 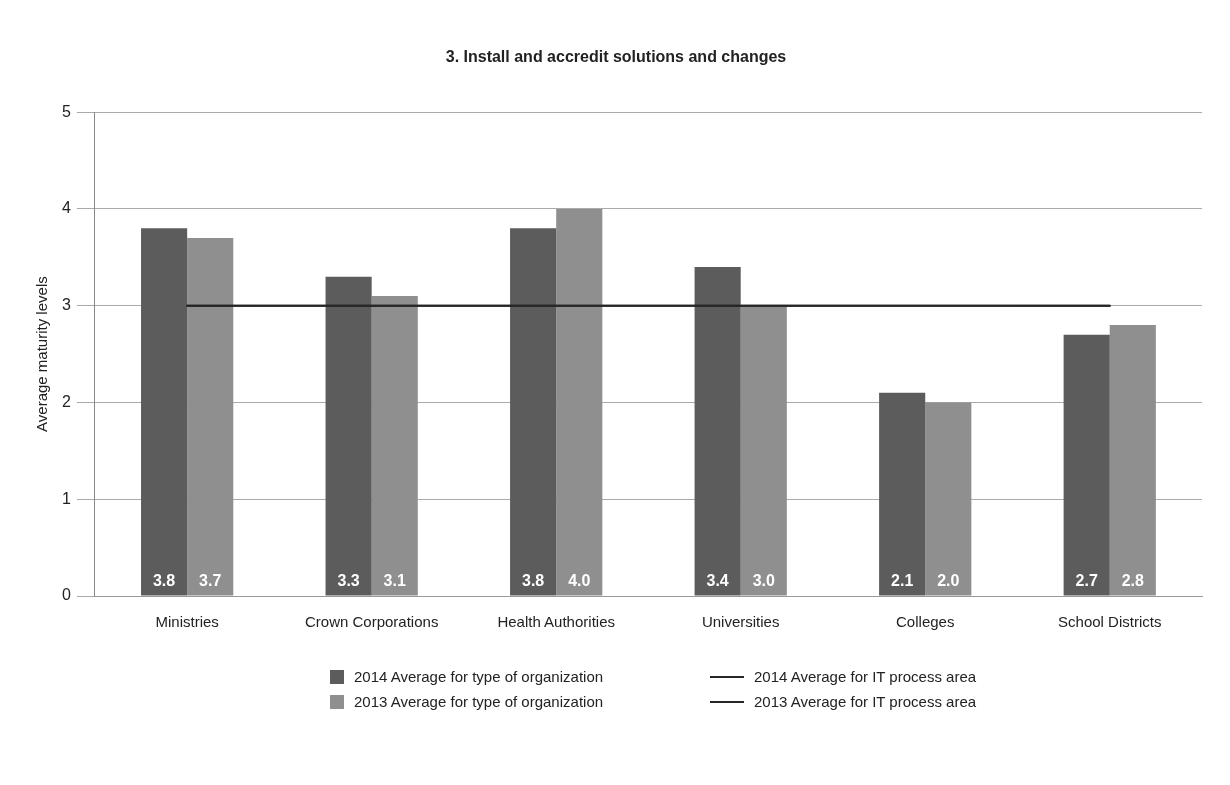 What do you see at coordinates (1086, 581) in the screenshot?
I see `data-label: 2.7` at bounding box center [1086, 581].